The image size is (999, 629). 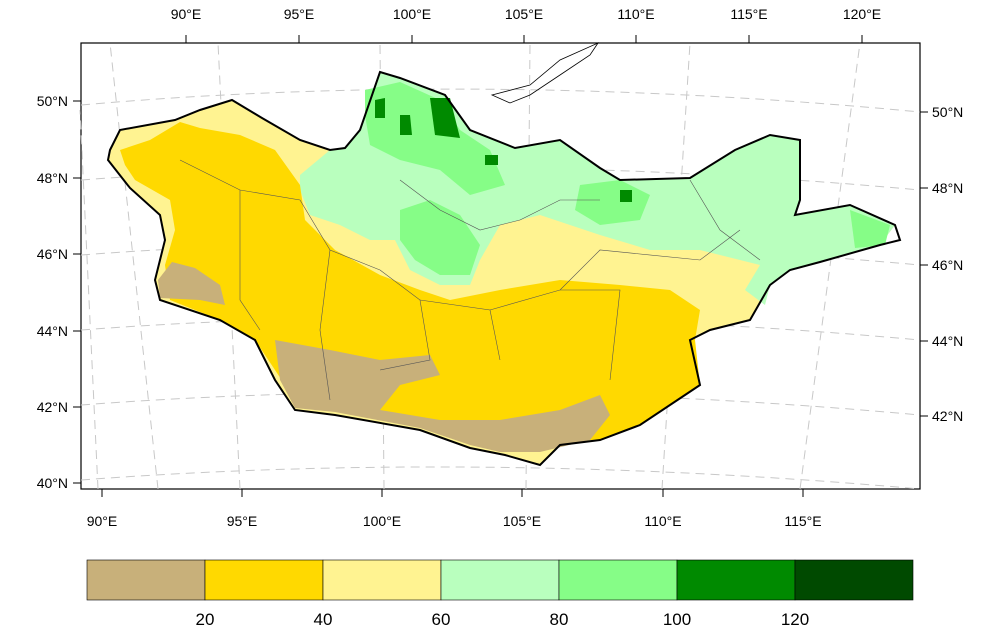 I want to click on field-100-120-b, so click(x=406, y=125).